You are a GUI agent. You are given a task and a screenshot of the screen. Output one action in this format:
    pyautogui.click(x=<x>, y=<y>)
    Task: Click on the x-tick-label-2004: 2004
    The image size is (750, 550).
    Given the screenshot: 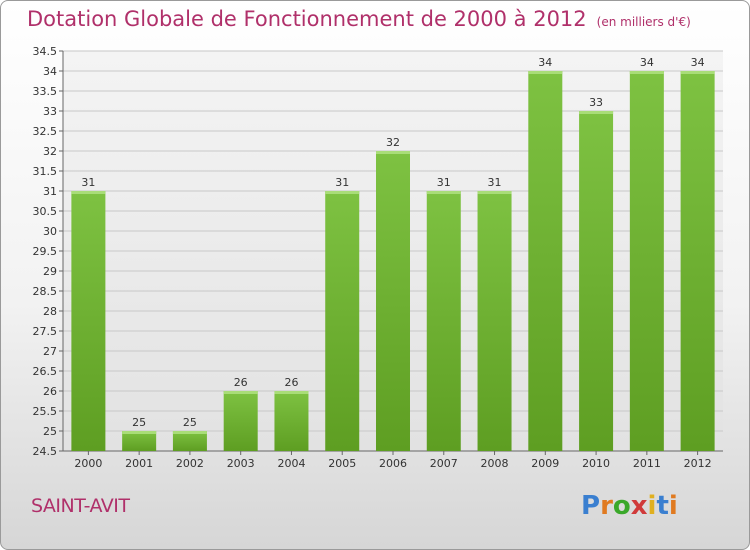 What is the action you would take?
    pyautogui.click(x=291, y=463)
    